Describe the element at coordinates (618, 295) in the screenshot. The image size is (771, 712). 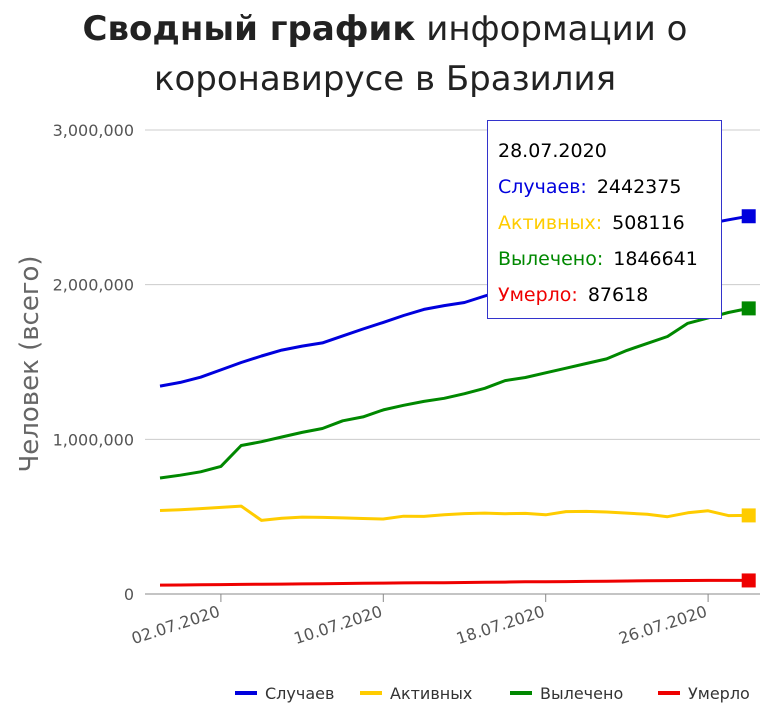
I see `tooltip-value-deaths: 87618` at that location.